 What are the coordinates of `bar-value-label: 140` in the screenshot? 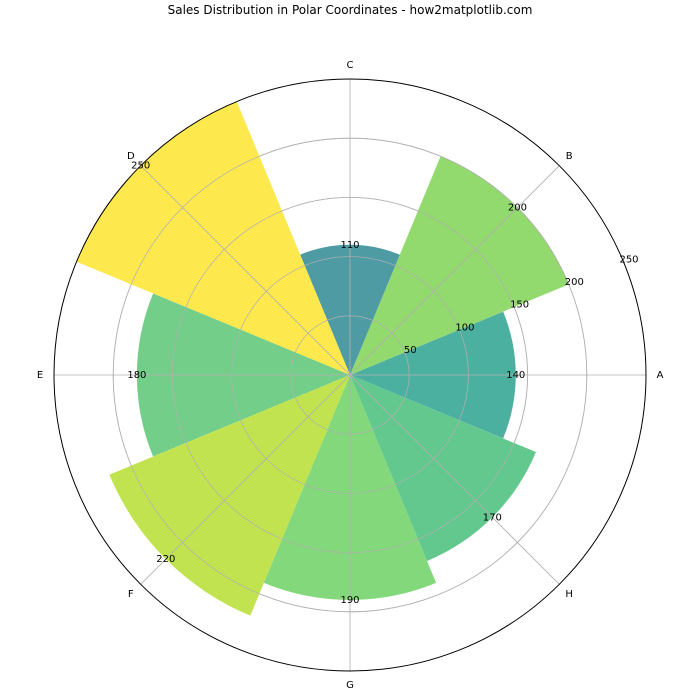 It's located at (515, 375).